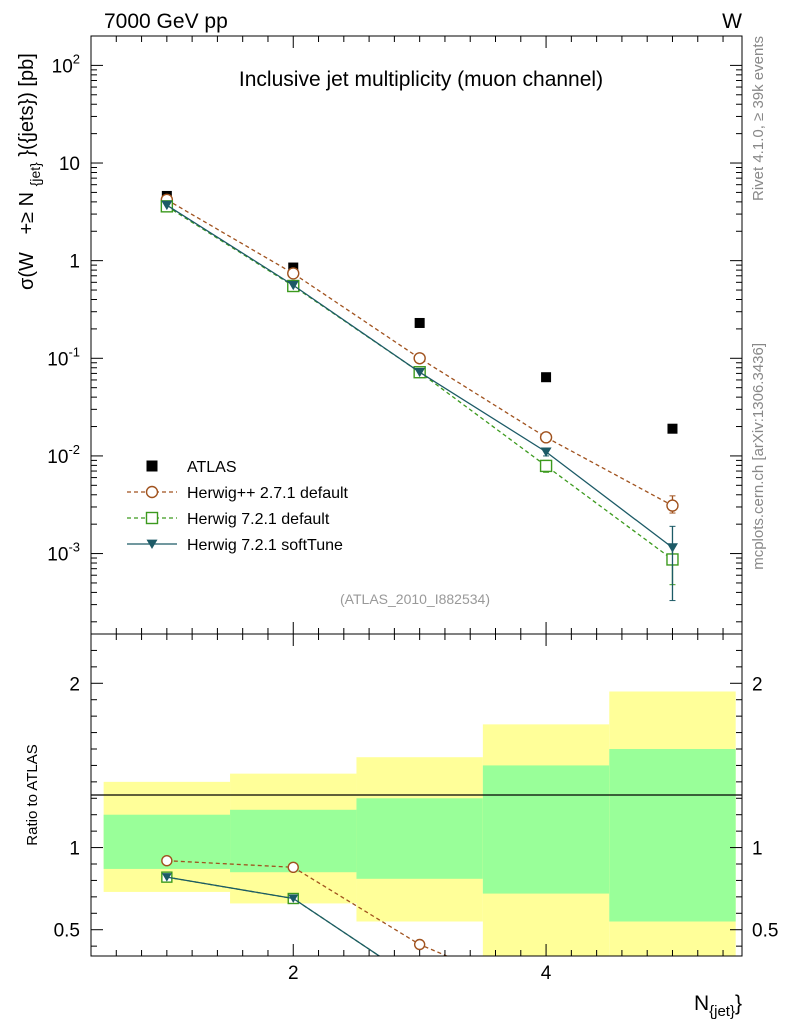  Describe the element at coordinates (74, 684) in the screenshot. I see `ratio-ytick-label-left: 2` at that location.